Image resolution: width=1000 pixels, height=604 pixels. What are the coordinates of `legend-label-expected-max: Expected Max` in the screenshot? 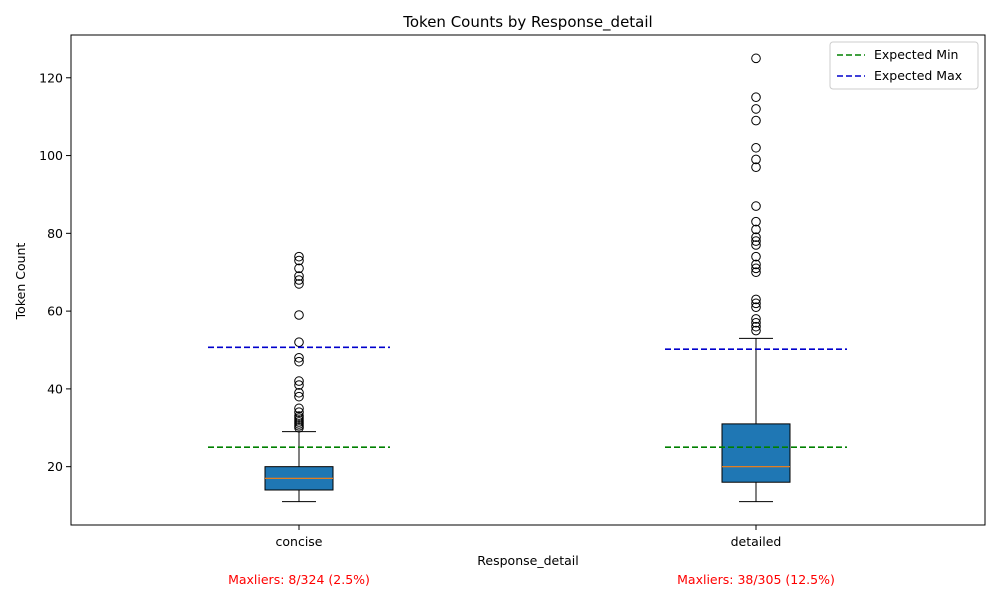 It's located at (918, 75).